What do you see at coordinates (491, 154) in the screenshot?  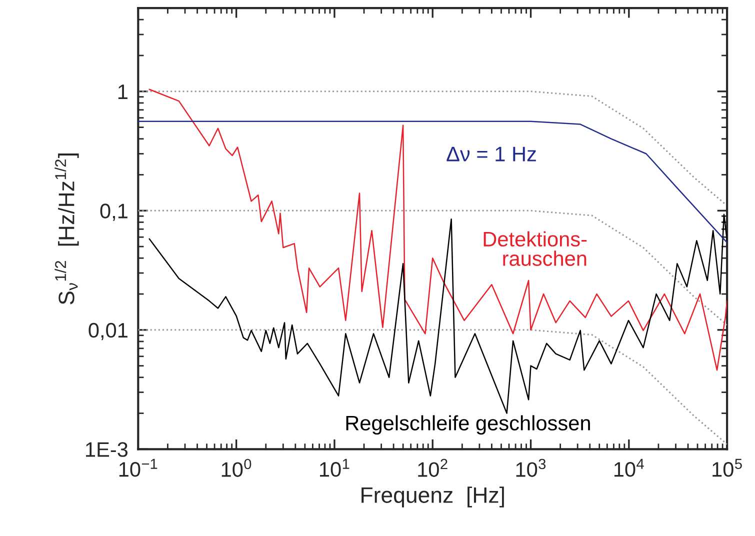 I see `series-label: Δν = 1 Hz` at bounding box center [491, 154].